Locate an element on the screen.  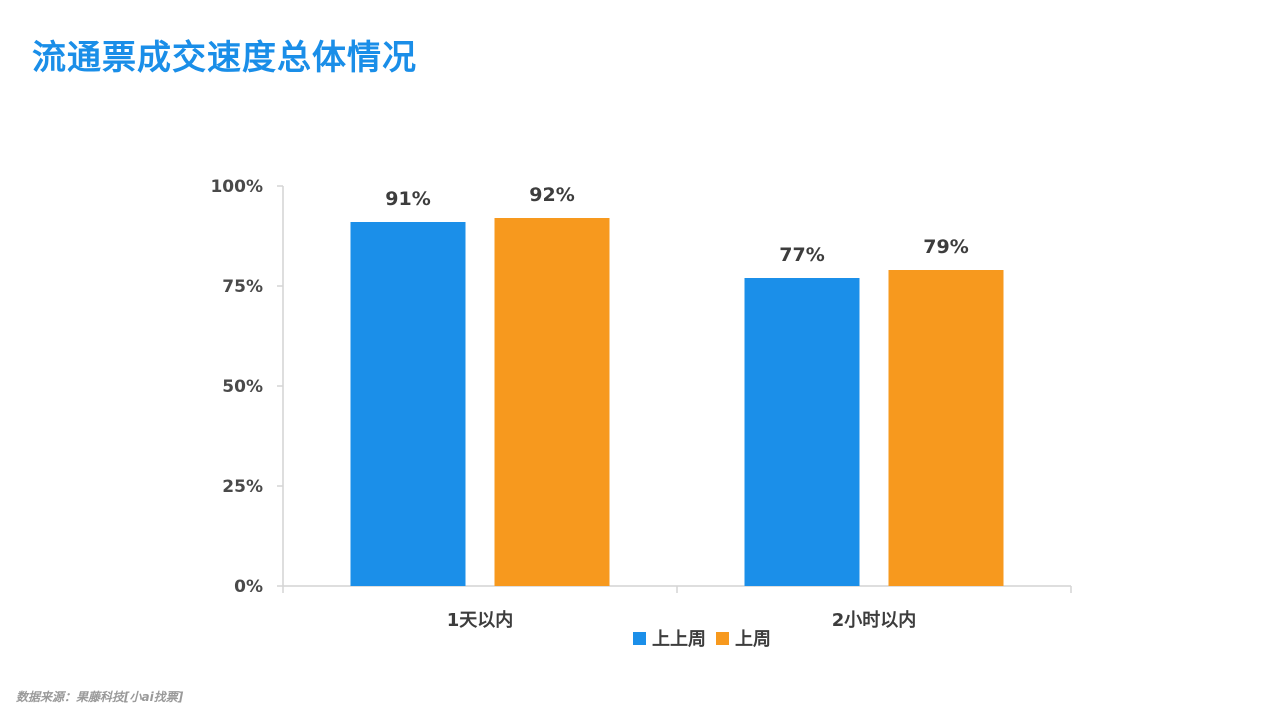
y-tick-label: 0% is located at coordinates (248, 587).